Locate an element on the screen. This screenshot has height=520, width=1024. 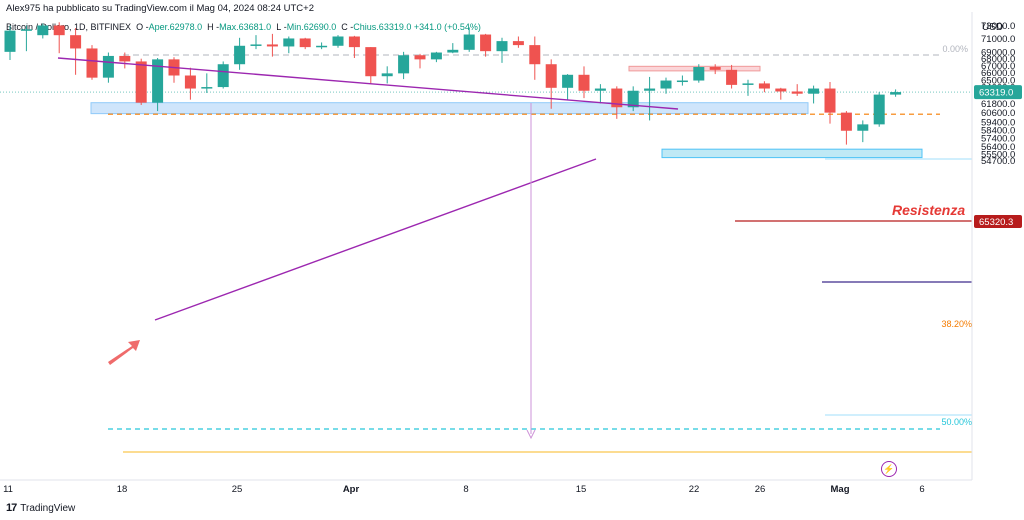
x-tick-label: 8 is located at coordinates (465, 489).